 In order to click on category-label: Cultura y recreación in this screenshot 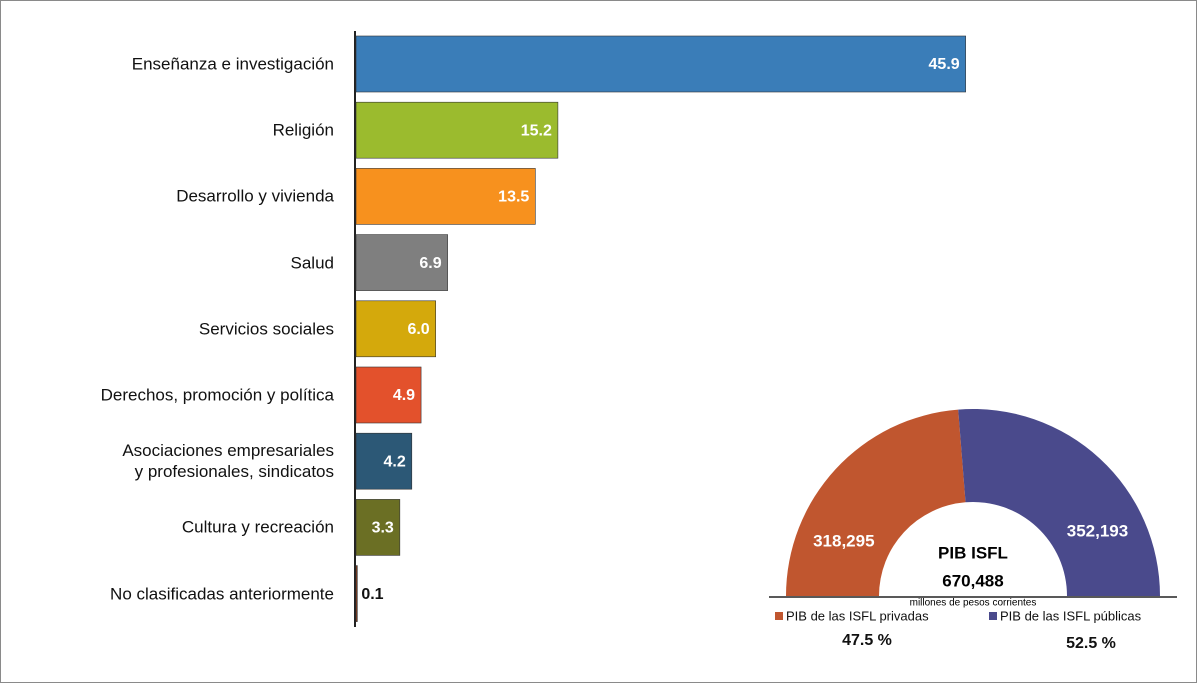, I will do `click(257, 527)`.